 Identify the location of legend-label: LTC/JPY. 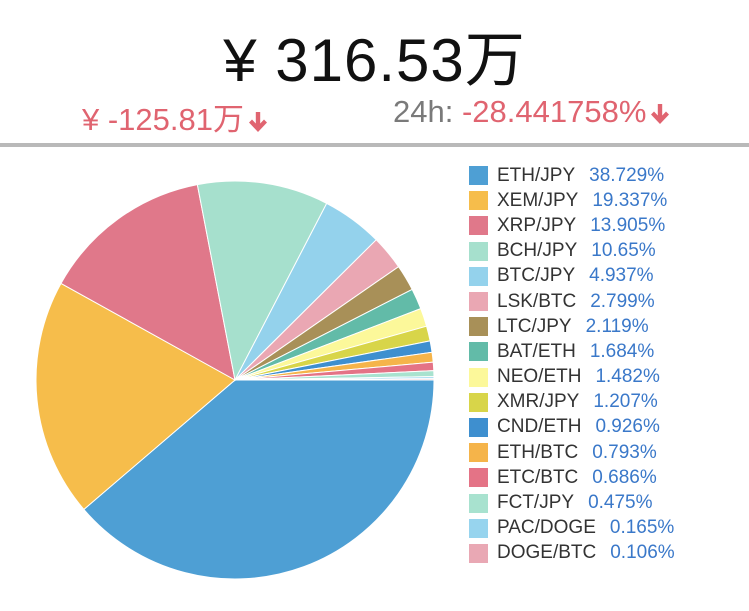
(534, 326).